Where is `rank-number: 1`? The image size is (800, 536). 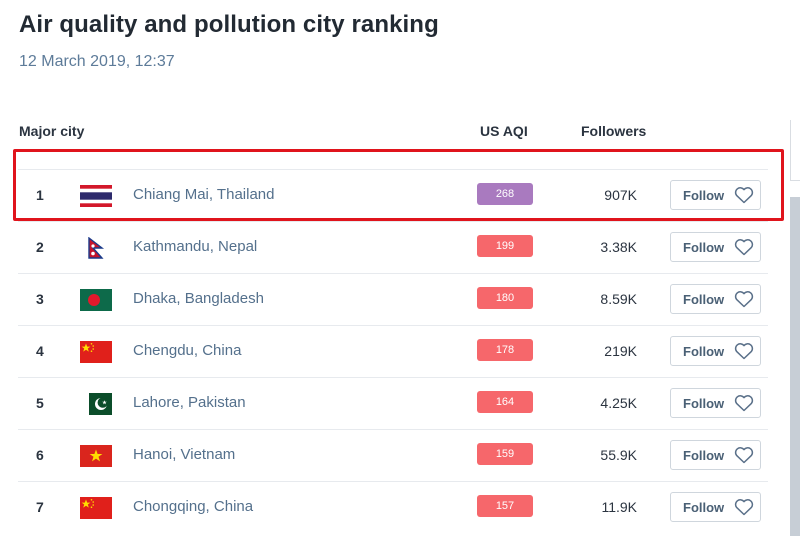
rank-number: 1 is located at coordinates (40, 195).